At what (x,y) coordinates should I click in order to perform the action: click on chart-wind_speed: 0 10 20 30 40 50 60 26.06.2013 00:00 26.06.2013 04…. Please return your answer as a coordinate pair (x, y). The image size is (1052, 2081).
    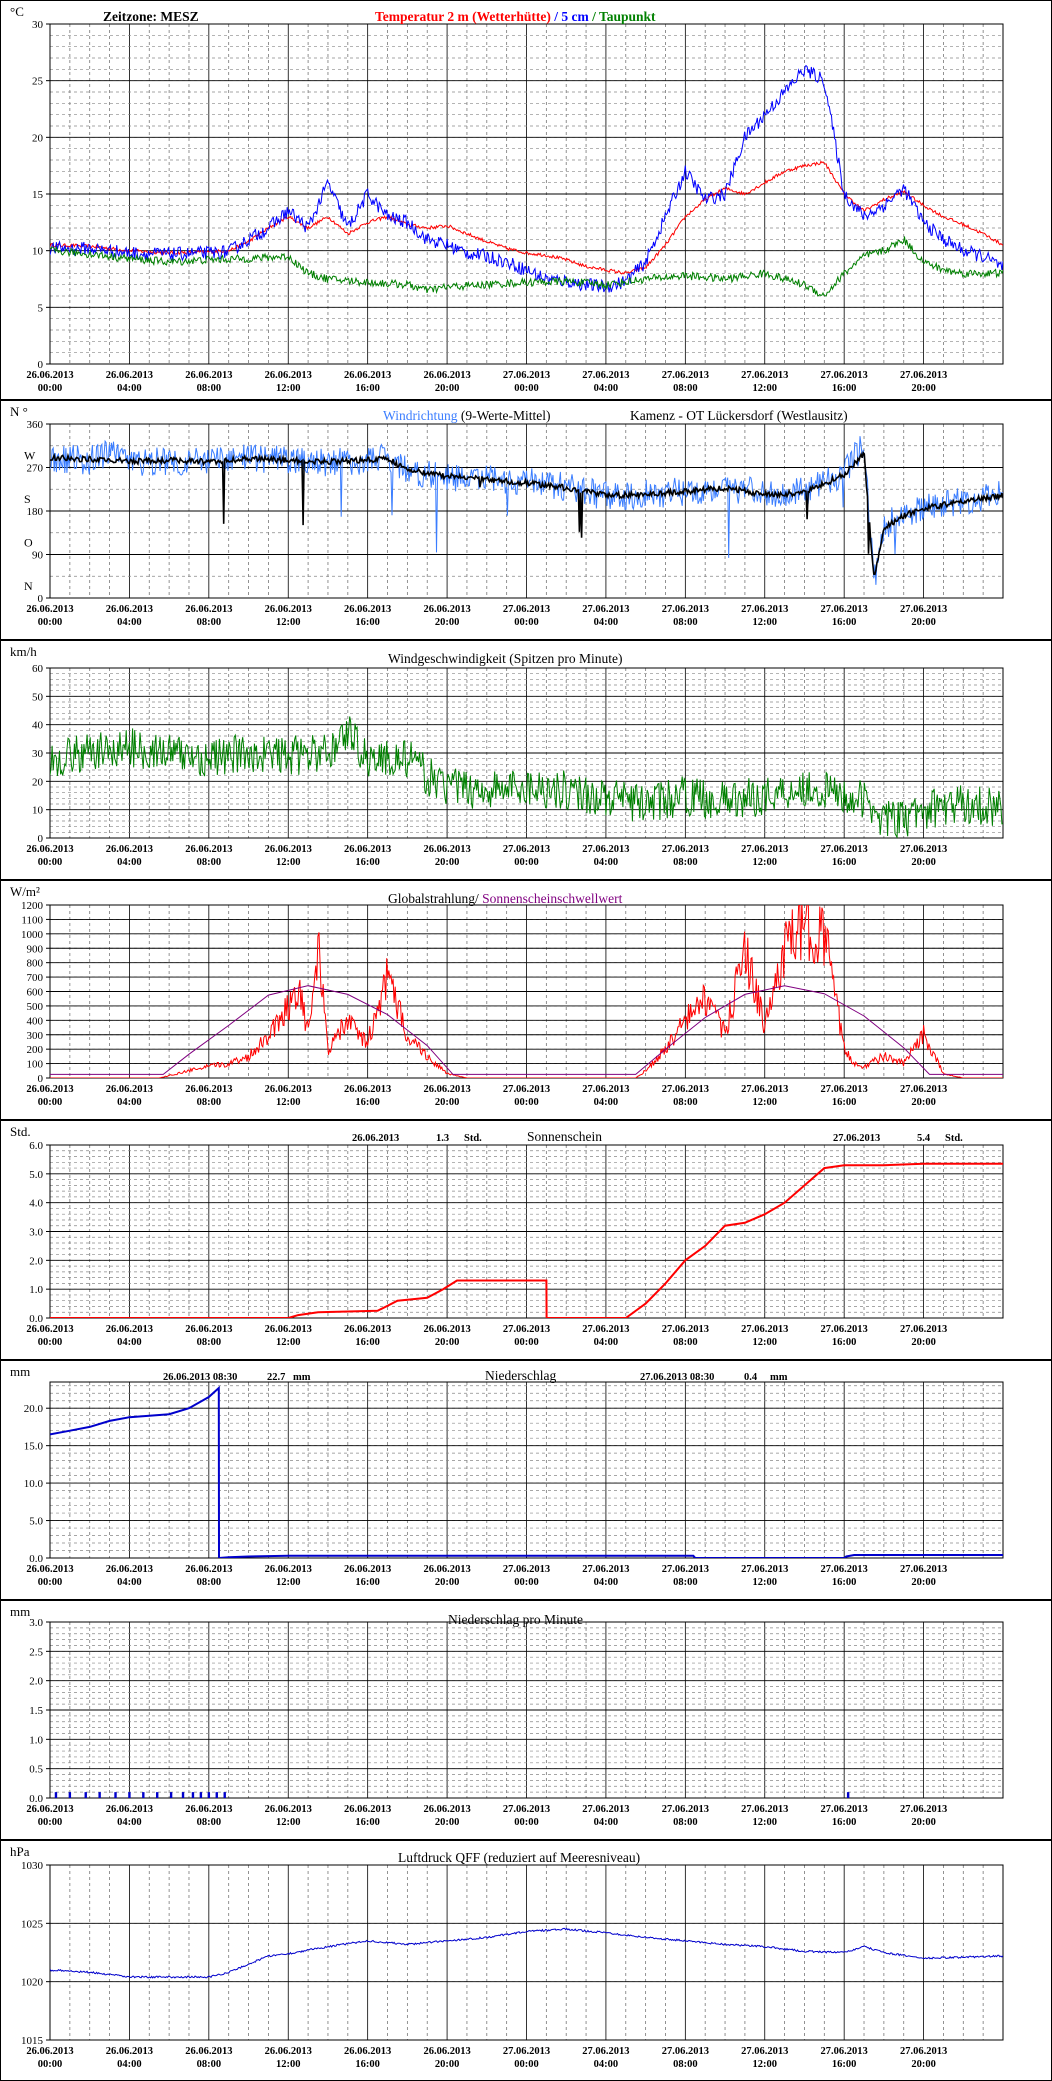
    Looking at the image, I should click on (526, 760).